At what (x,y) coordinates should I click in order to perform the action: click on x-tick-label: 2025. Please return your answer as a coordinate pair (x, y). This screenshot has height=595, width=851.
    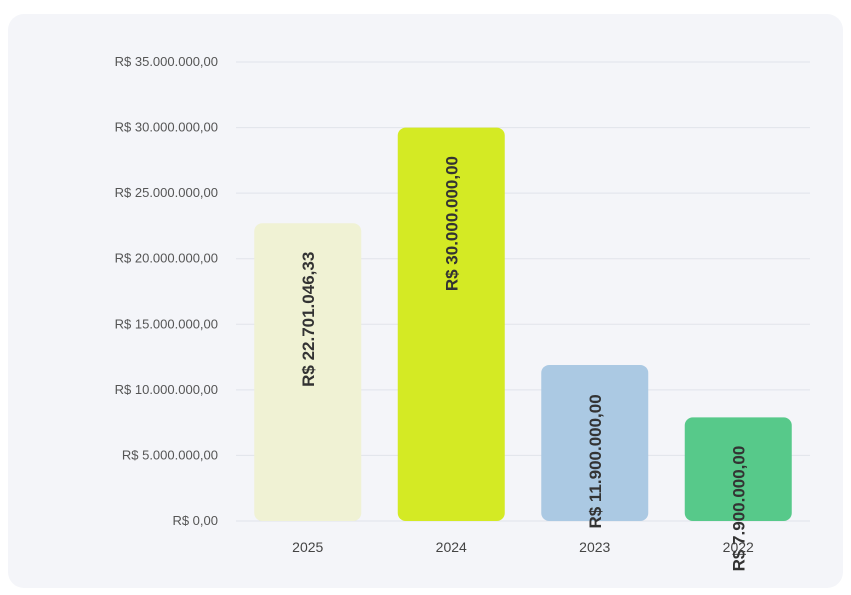
    Looking at the image, I should click on (307, 547).